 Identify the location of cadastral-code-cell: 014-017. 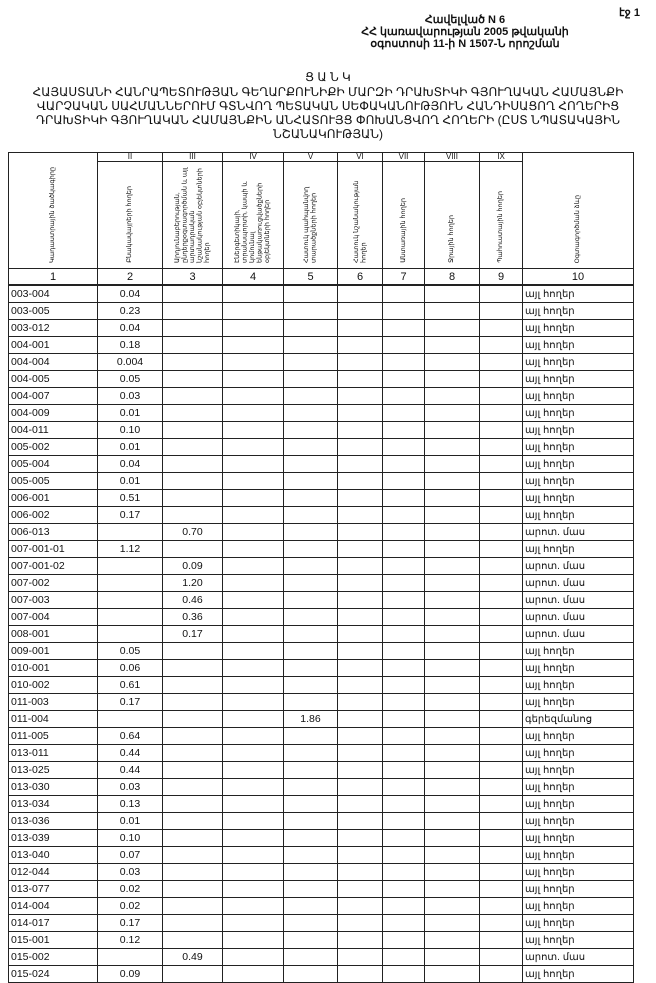
(53, 923).